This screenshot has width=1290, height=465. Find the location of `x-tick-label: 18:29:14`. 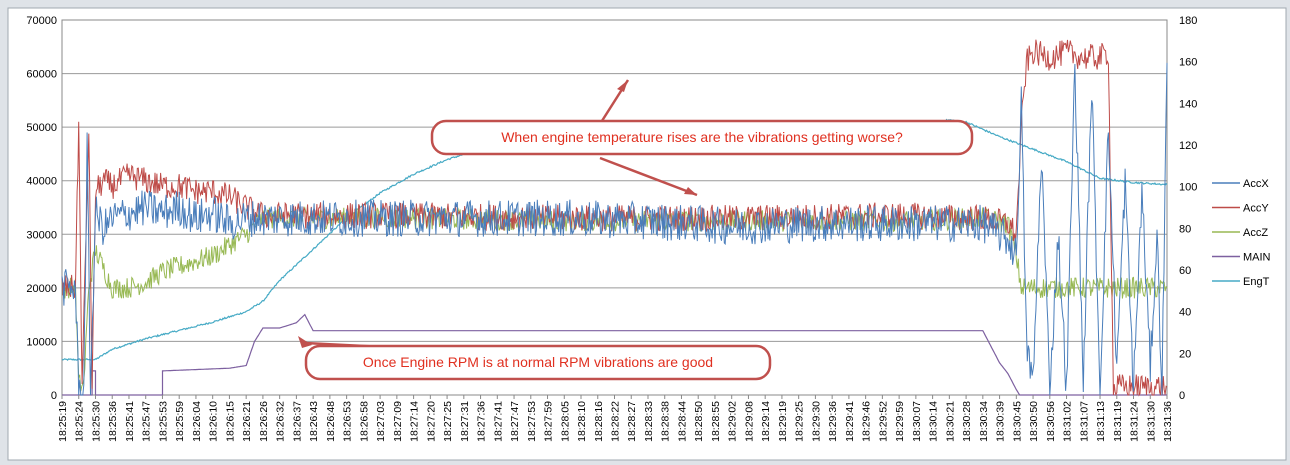

x-tick-label: 18:29:14 is located at coordinates (766, 421).